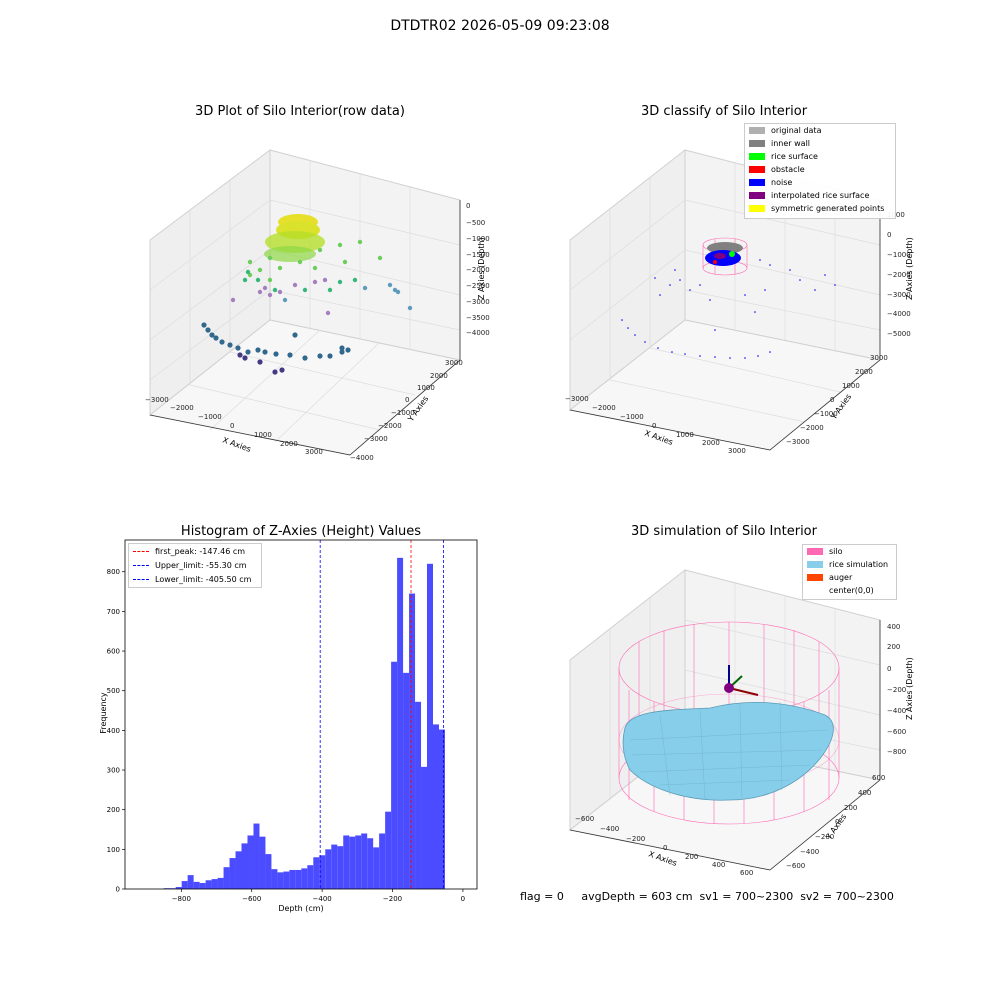  Describe the element at coordinates (832, 400) in the screenshot. I see `classify-ytick: 0` at that location.